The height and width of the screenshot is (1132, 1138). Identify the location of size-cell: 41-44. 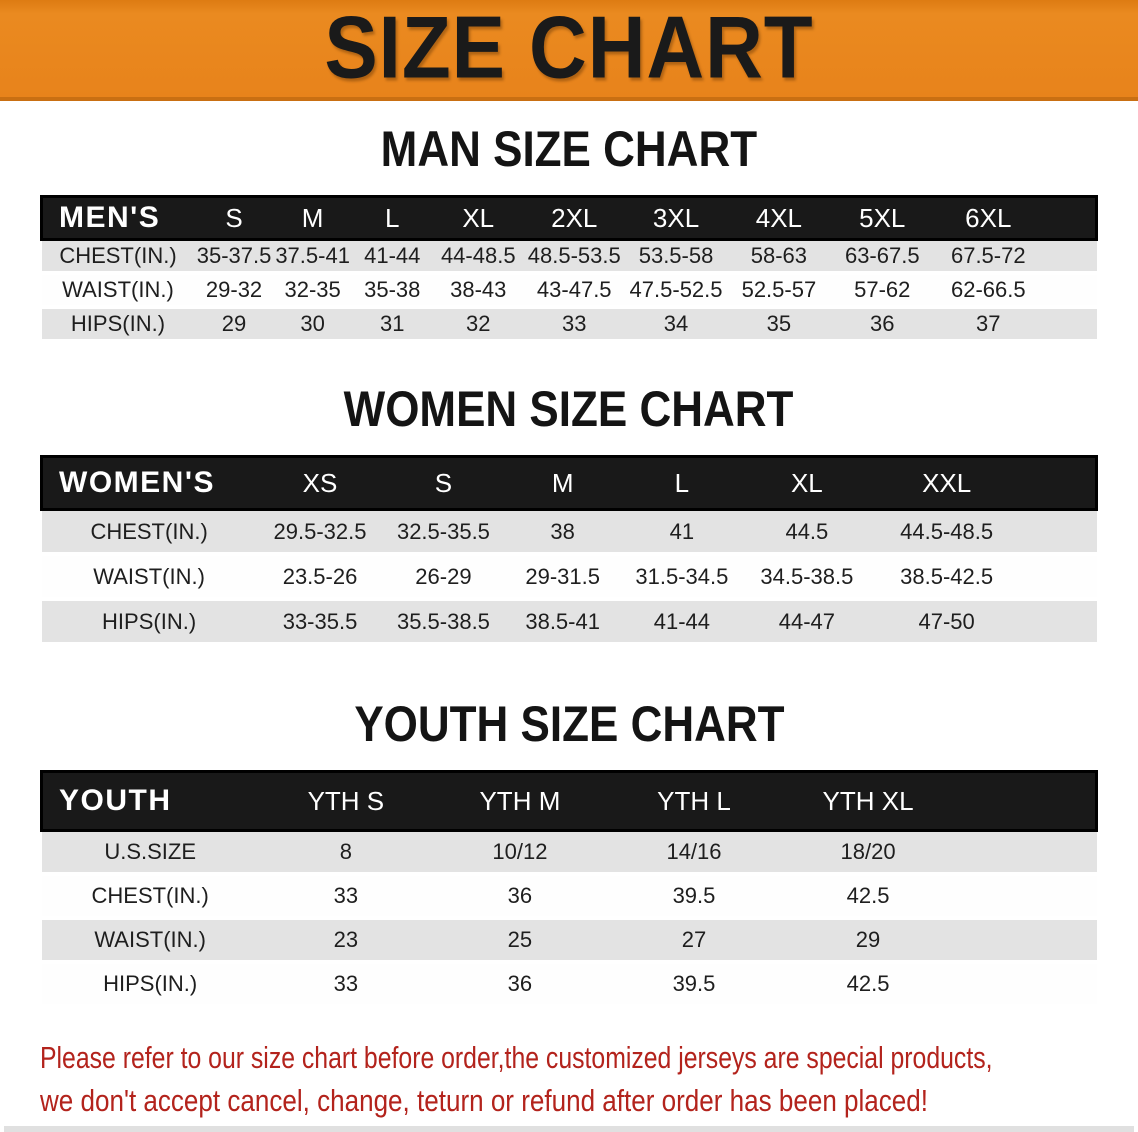
(392, 257).